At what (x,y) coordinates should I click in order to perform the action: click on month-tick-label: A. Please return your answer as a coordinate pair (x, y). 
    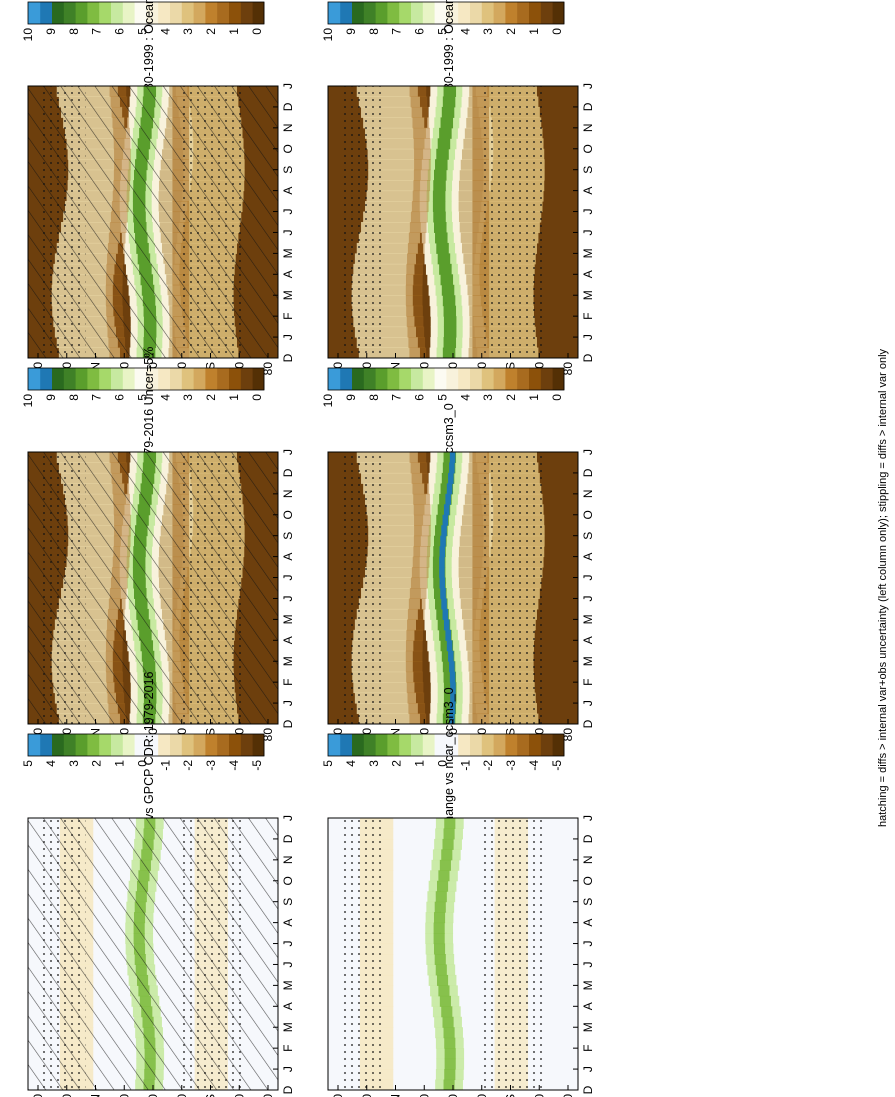
    Looking at the image, I should click on (588, 923).